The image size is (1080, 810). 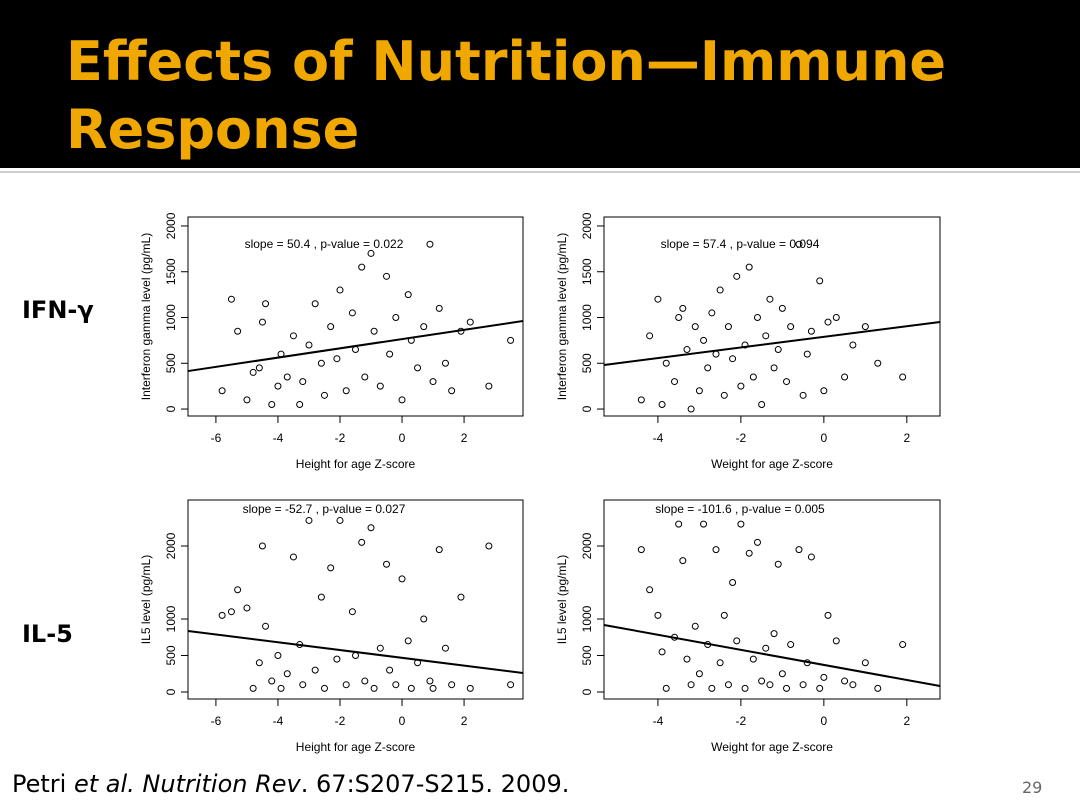 I want to click on citation-journal: et al. Nutrition Rev, so click(x=187, y=784).